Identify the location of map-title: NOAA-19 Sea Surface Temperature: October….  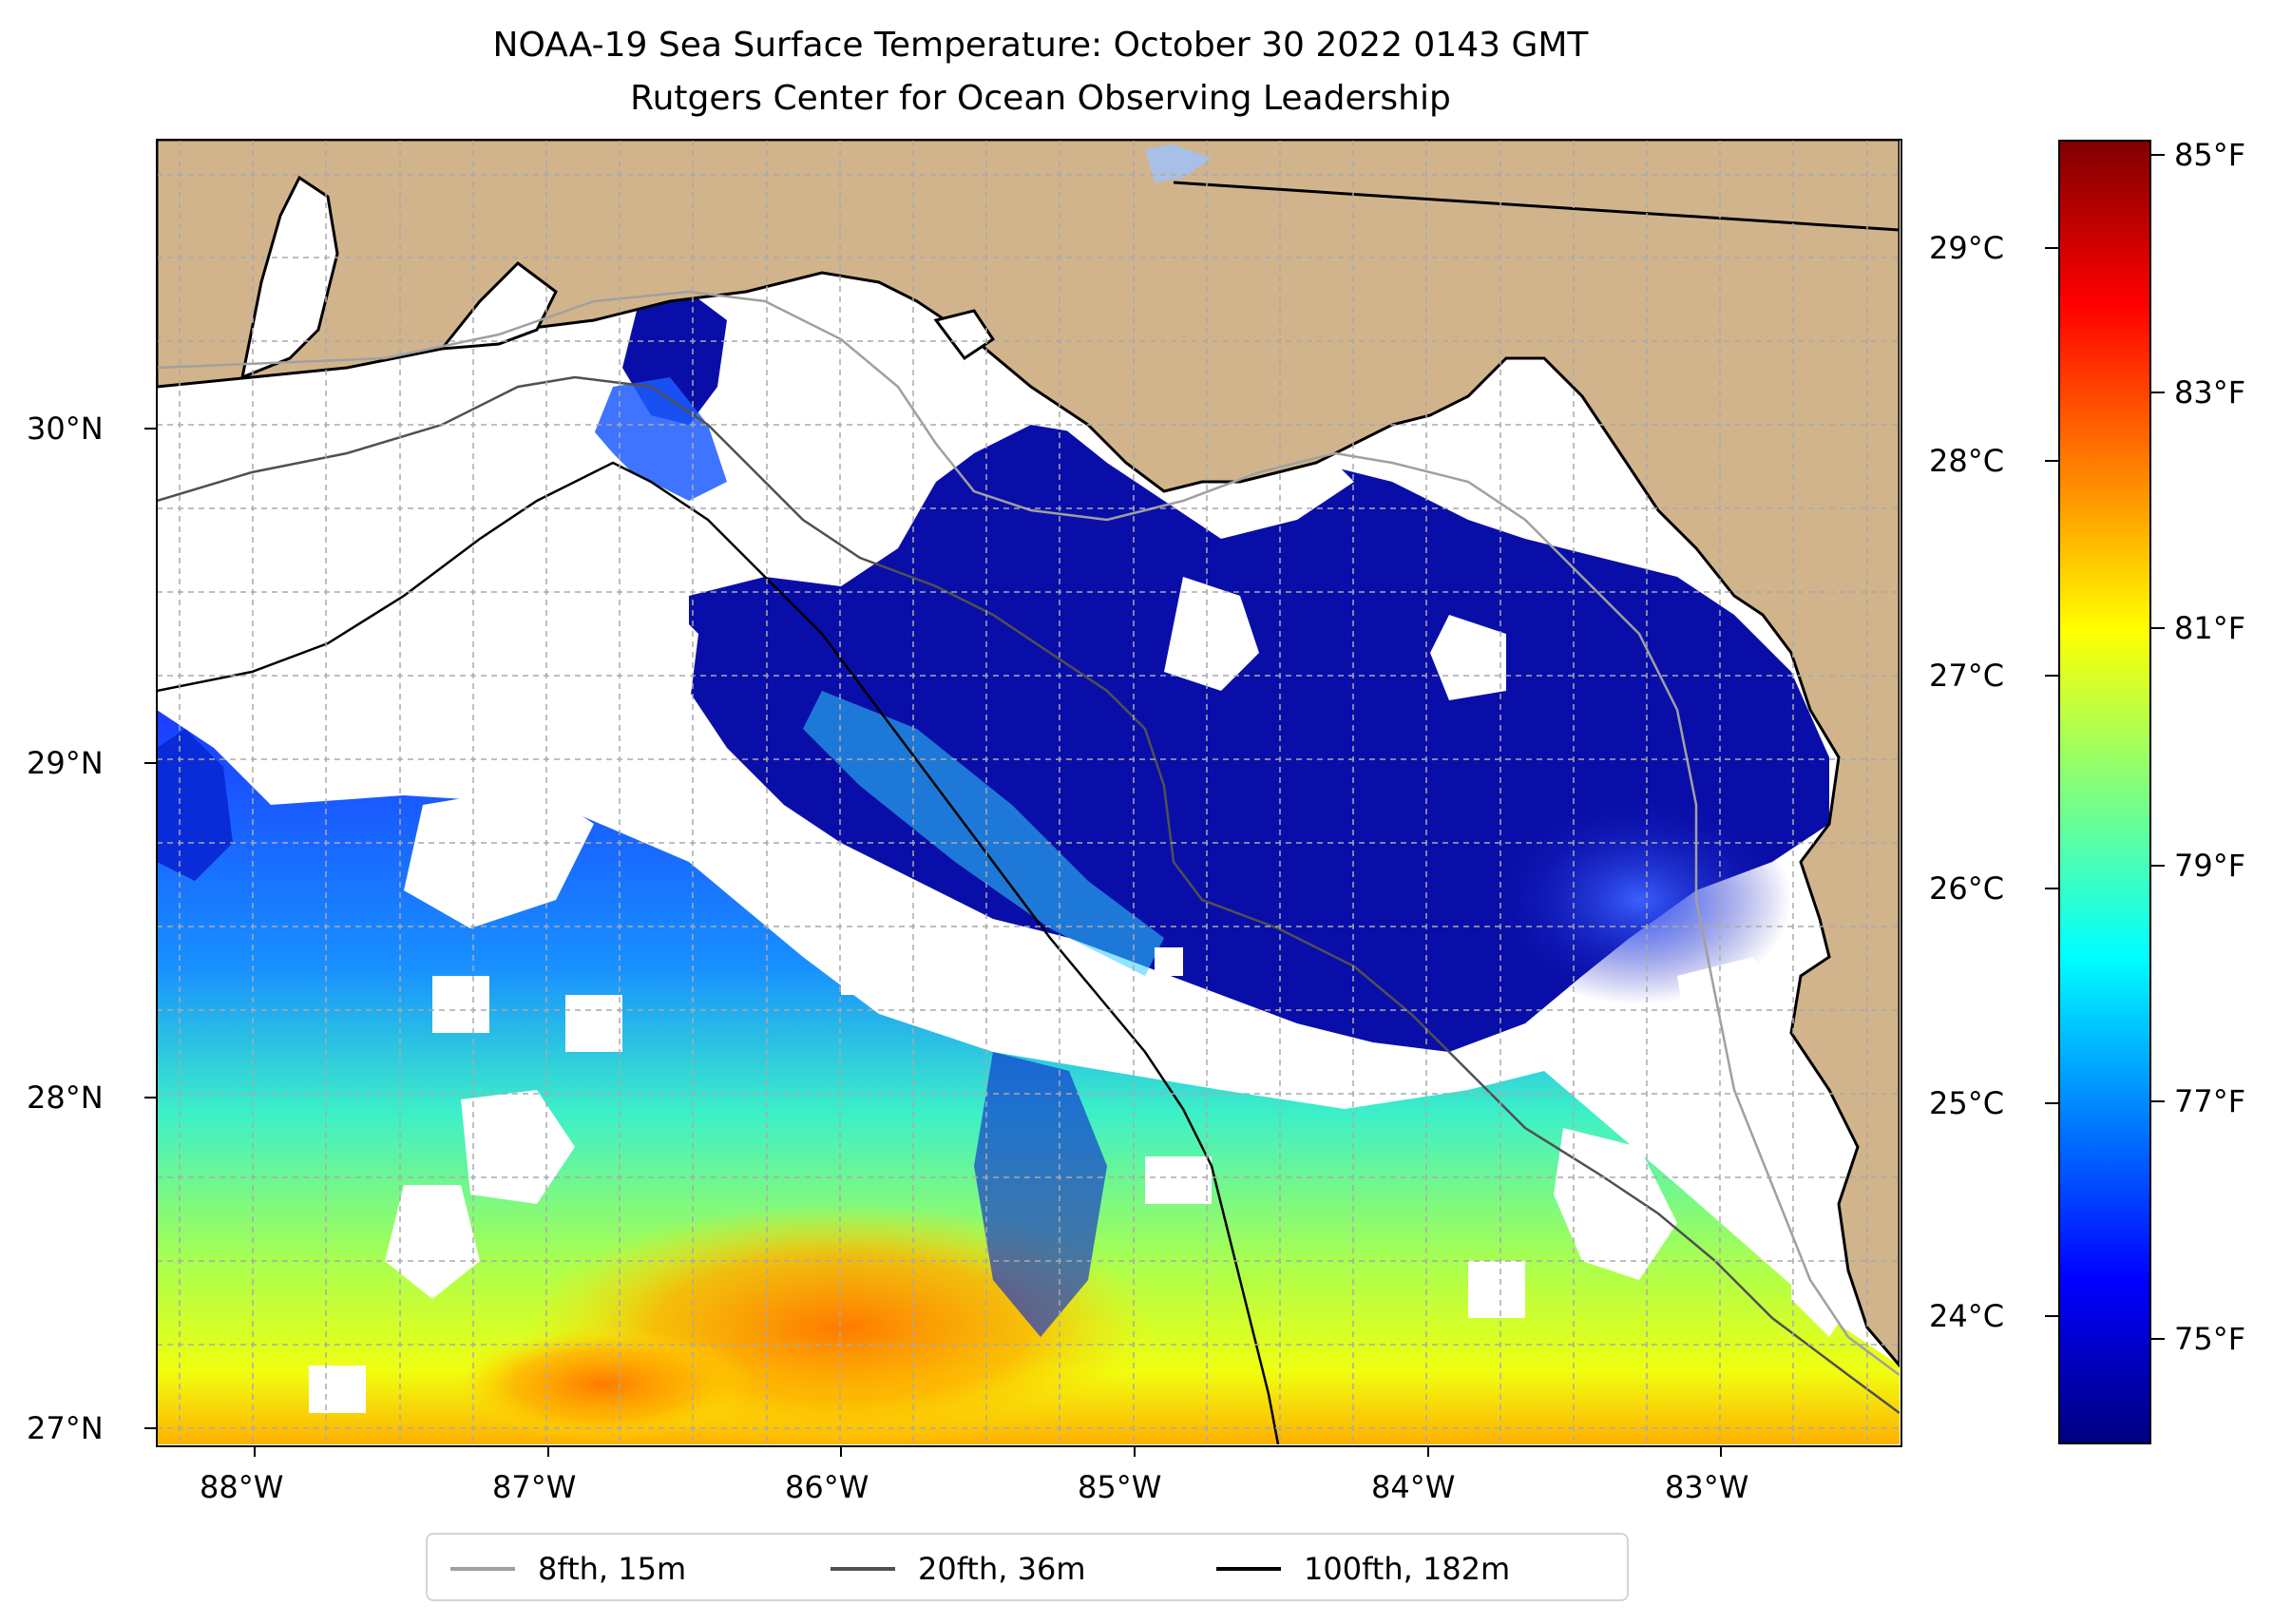
(1040, 45).